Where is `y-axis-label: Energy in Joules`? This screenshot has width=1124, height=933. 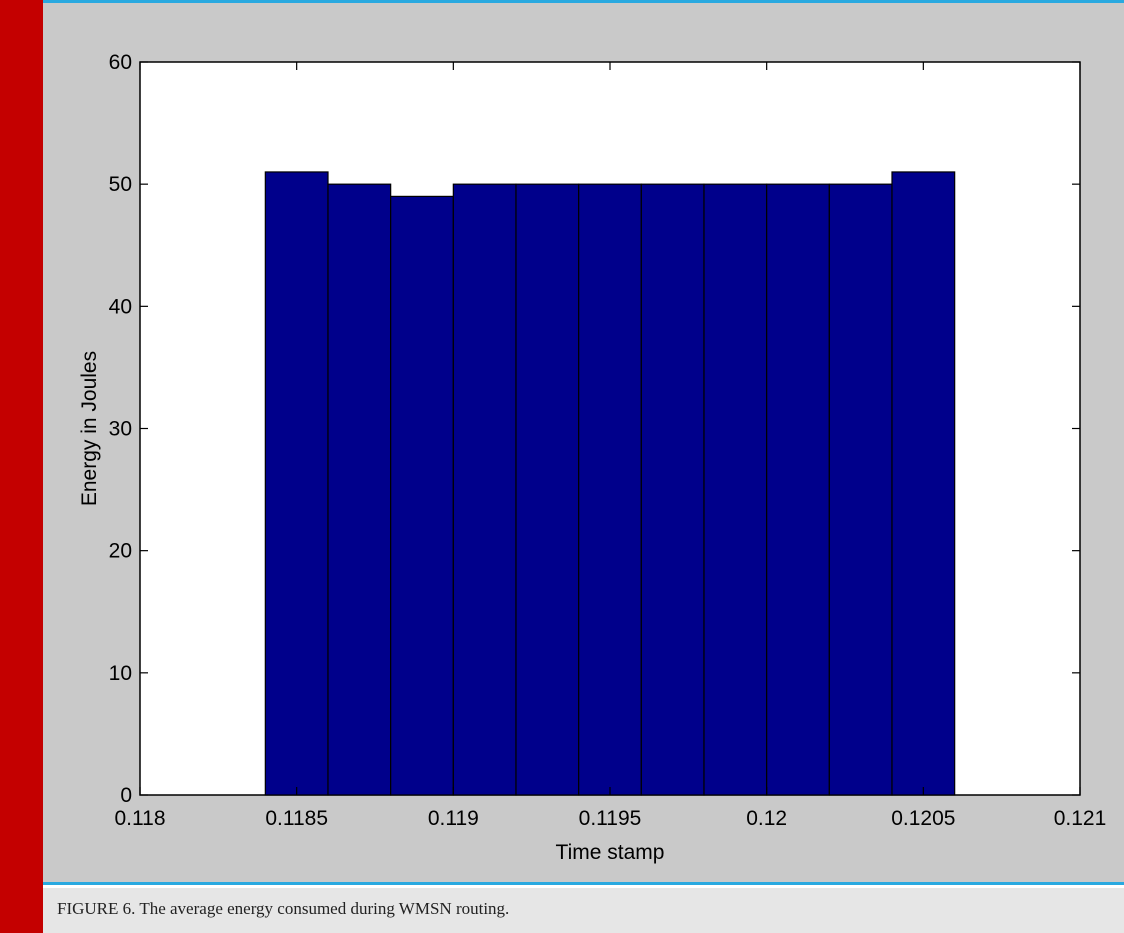
y-axis-label: Energy in Joules is located at coordinates (89, 428).